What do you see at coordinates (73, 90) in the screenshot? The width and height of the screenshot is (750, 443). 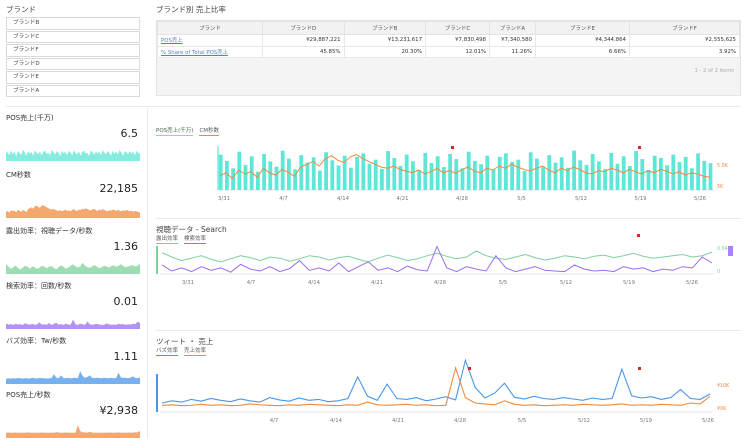 I see `brand-filter-item: ブランドA` at bounding box center [73, 90].